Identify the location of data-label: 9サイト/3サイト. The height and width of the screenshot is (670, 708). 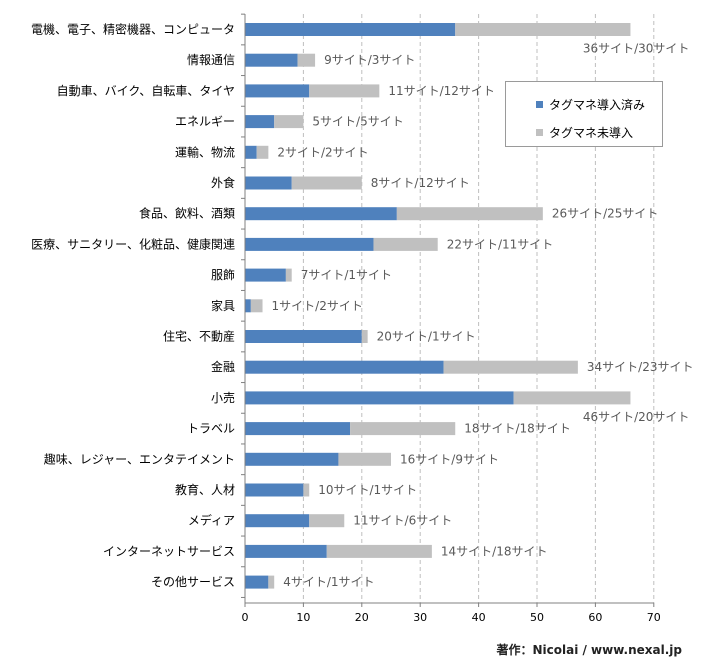
(369, 60).